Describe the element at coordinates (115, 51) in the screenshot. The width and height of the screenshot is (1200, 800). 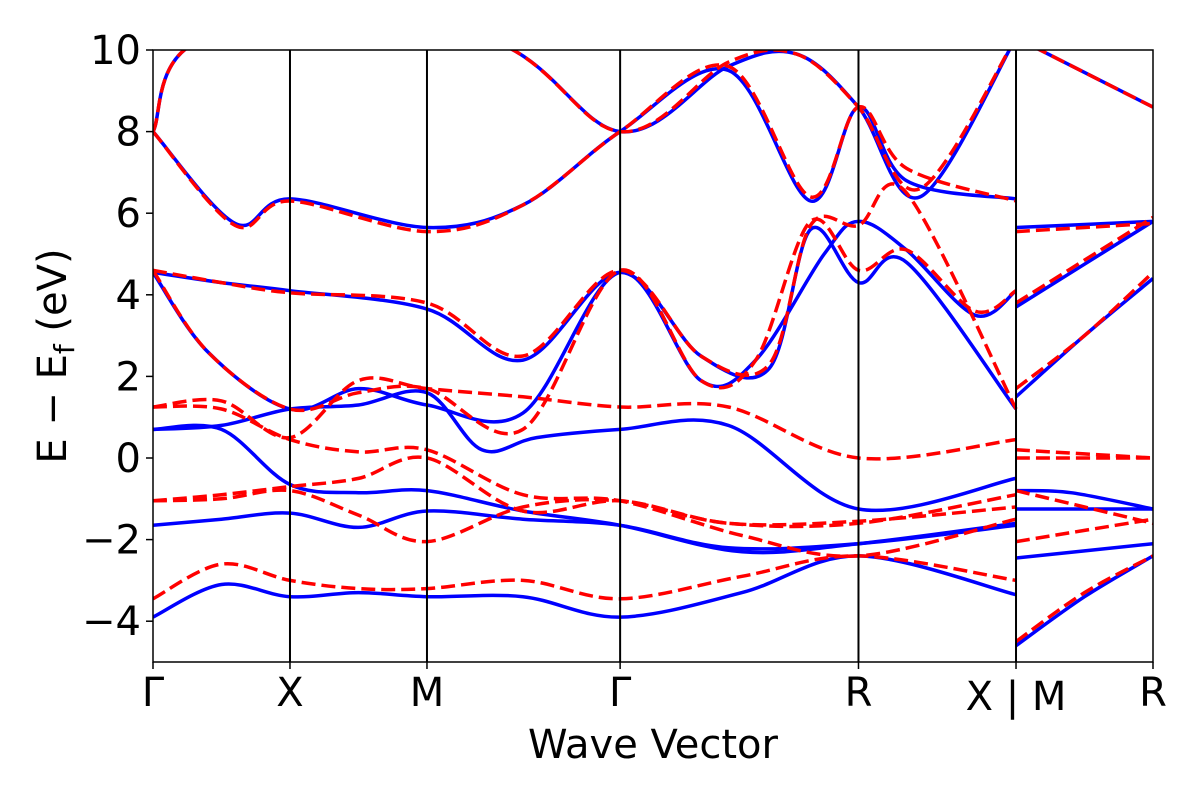
I see `y-tick-label: 10` at that location.